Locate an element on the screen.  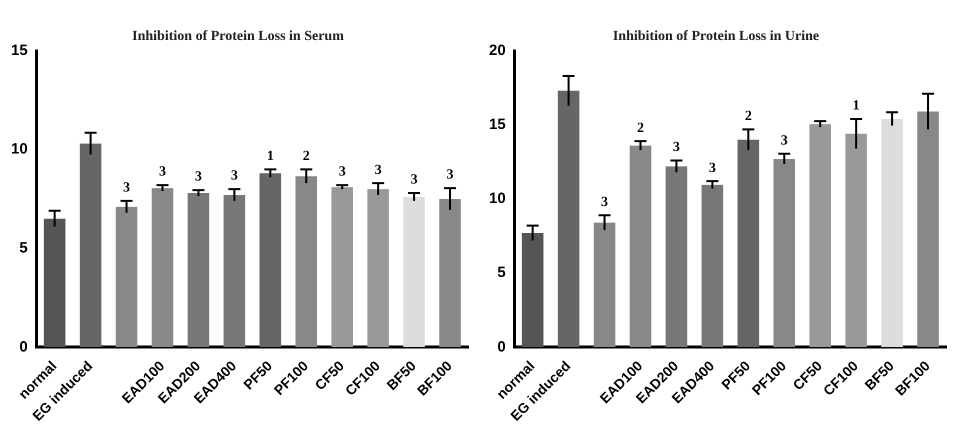
chart-title: Inhibition of Protein Loss in Serum is located at coordinates (238, 36).